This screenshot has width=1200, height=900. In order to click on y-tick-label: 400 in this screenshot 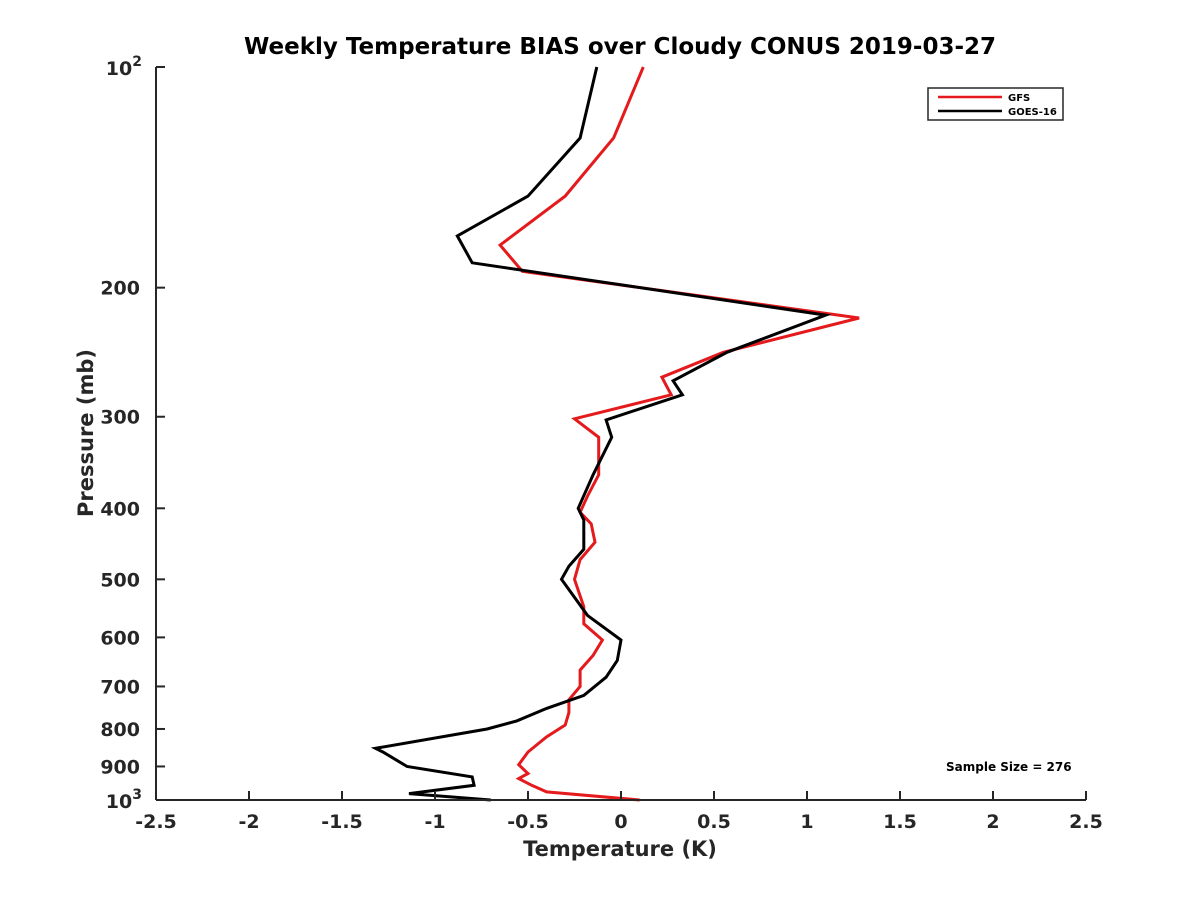, I will do `click(120, 509)`.